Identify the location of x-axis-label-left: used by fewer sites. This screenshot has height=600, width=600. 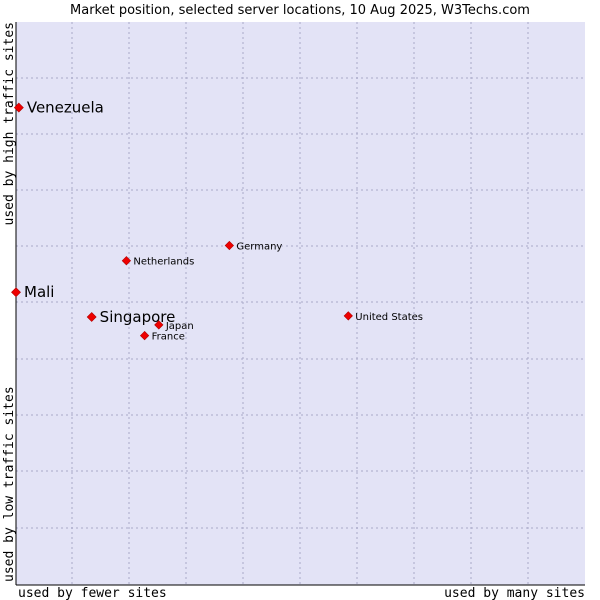
(92, 593).